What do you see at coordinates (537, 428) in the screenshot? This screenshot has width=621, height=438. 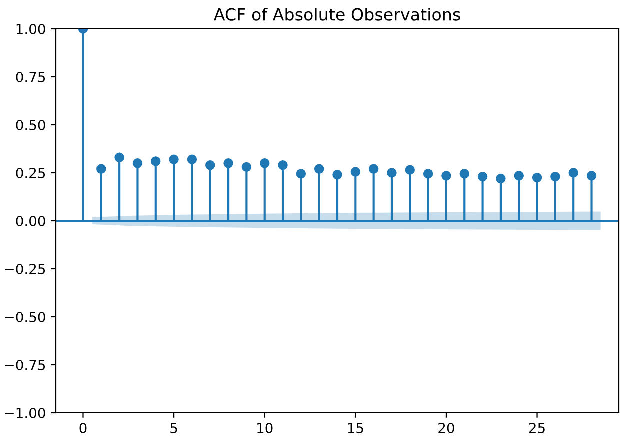 I see `x-tick-label: 25` at bounding box center [537, 428].